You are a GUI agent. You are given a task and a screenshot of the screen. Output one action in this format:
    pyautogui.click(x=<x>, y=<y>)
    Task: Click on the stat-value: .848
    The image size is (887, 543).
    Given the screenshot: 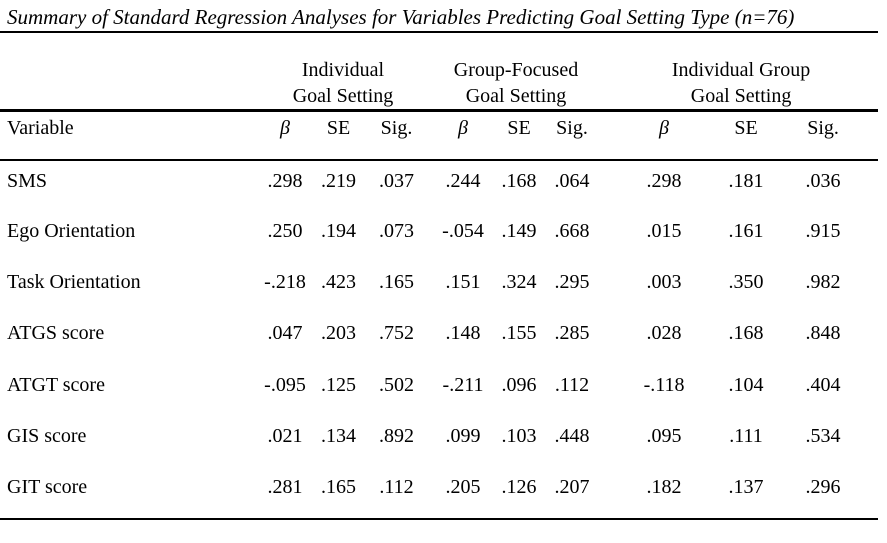 What is the action you would take?
    pyautogui.click(x=823, y=333)
    